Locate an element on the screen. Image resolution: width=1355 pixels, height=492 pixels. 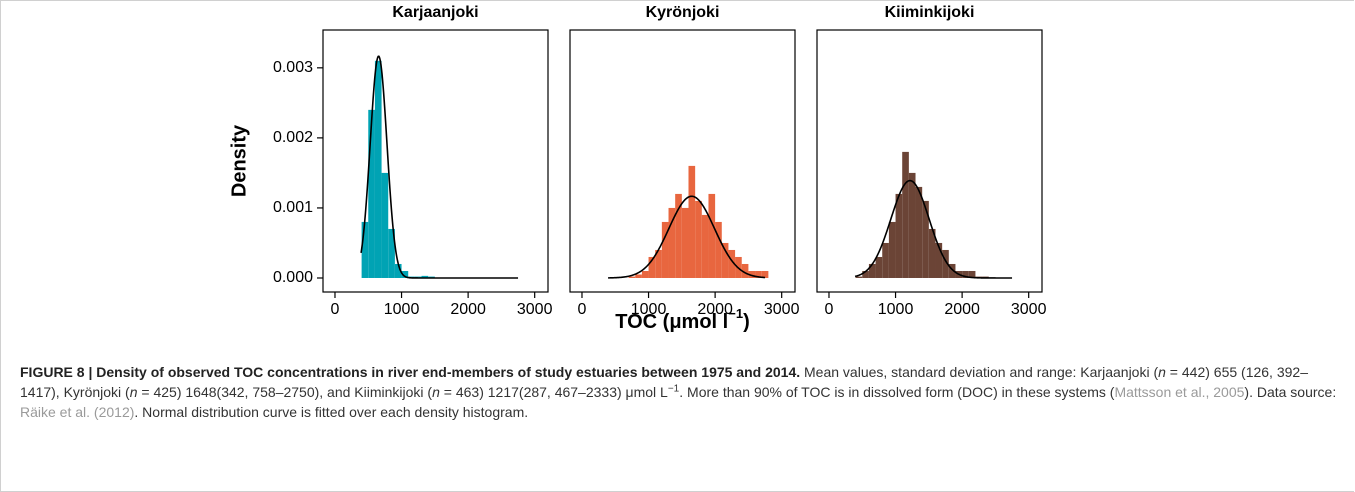
panel-title: Karjaanjoki is located at coordinates (435, 12).